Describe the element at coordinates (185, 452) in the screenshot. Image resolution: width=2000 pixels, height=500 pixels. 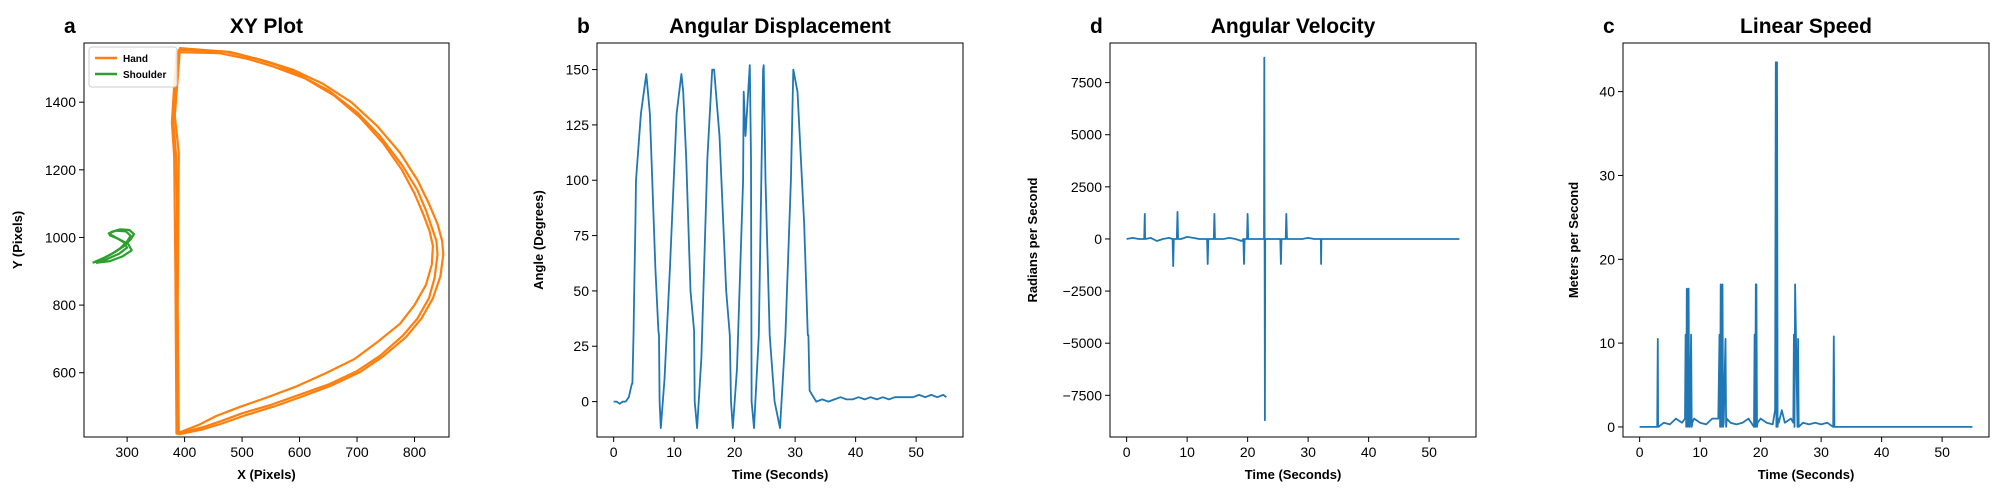
I see `x-tick-label: 400` at that location.